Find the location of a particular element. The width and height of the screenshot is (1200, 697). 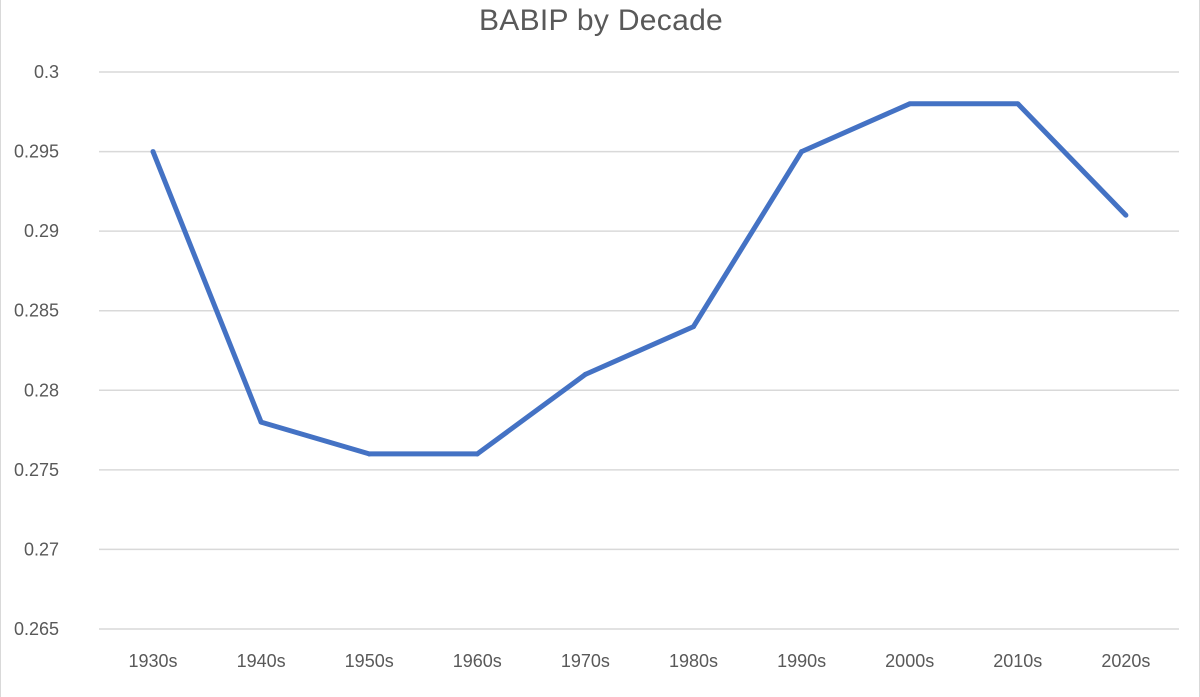

y-tick-label: 0.29 is located at coordinates (41, 231).